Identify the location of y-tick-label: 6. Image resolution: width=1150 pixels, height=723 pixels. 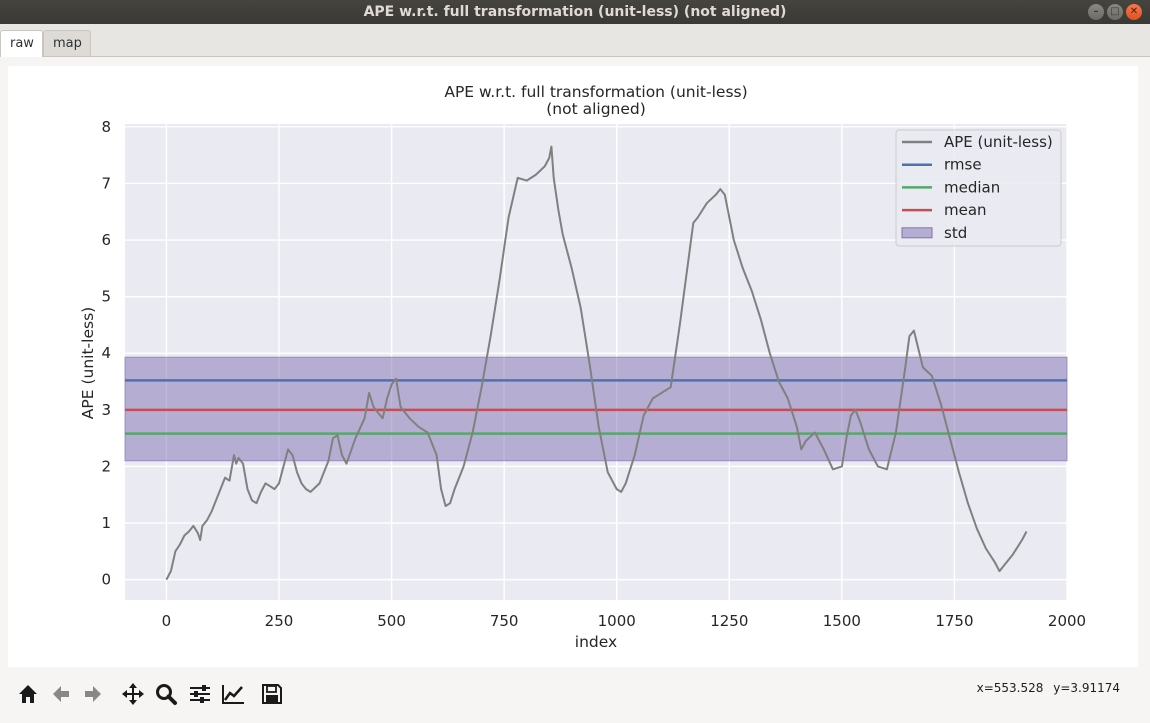
(106, 240).